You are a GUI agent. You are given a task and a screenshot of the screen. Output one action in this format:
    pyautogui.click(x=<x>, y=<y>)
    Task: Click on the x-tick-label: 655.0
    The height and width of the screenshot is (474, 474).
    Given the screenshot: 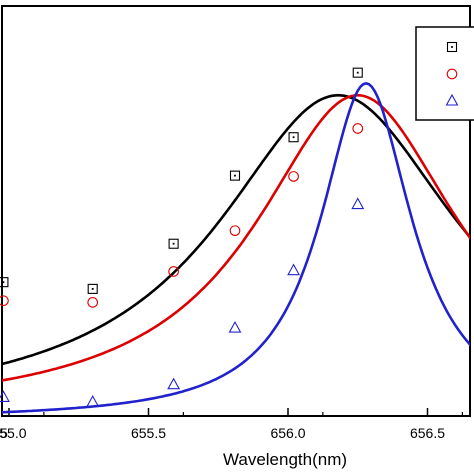 What is the action you would take?
    pyautogui.click(x=13, y=433)
    